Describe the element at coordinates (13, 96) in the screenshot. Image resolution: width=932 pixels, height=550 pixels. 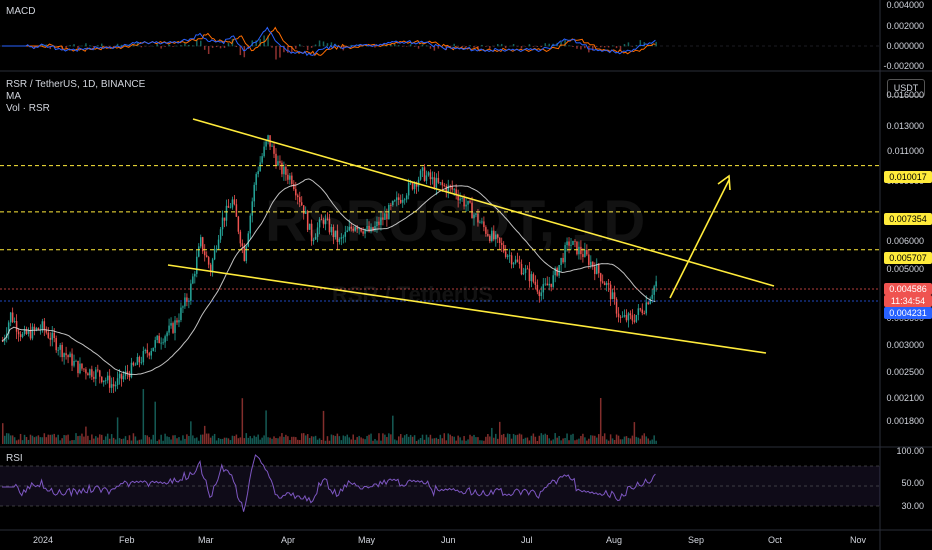
I see `ma-indicator-label: MA` at that location.